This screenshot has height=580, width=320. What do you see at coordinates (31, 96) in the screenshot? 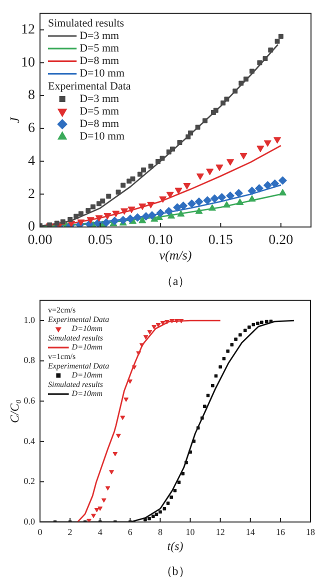
I see `y-tick-label: 8` at bounding box center [31, 96].